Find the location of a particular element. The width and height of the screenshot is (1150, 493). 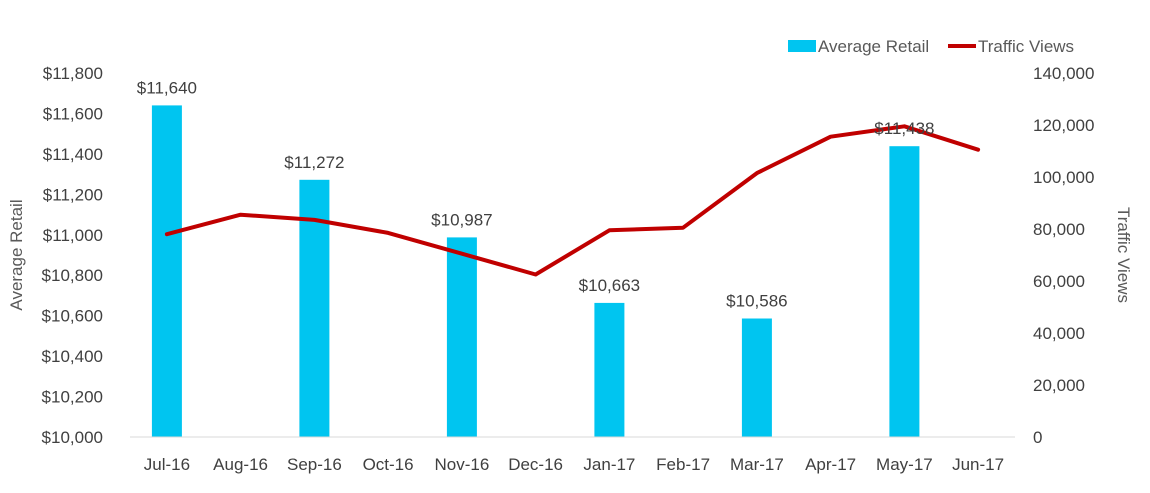

y2-tick-label: 0 is located at coordinates (1037, 437).